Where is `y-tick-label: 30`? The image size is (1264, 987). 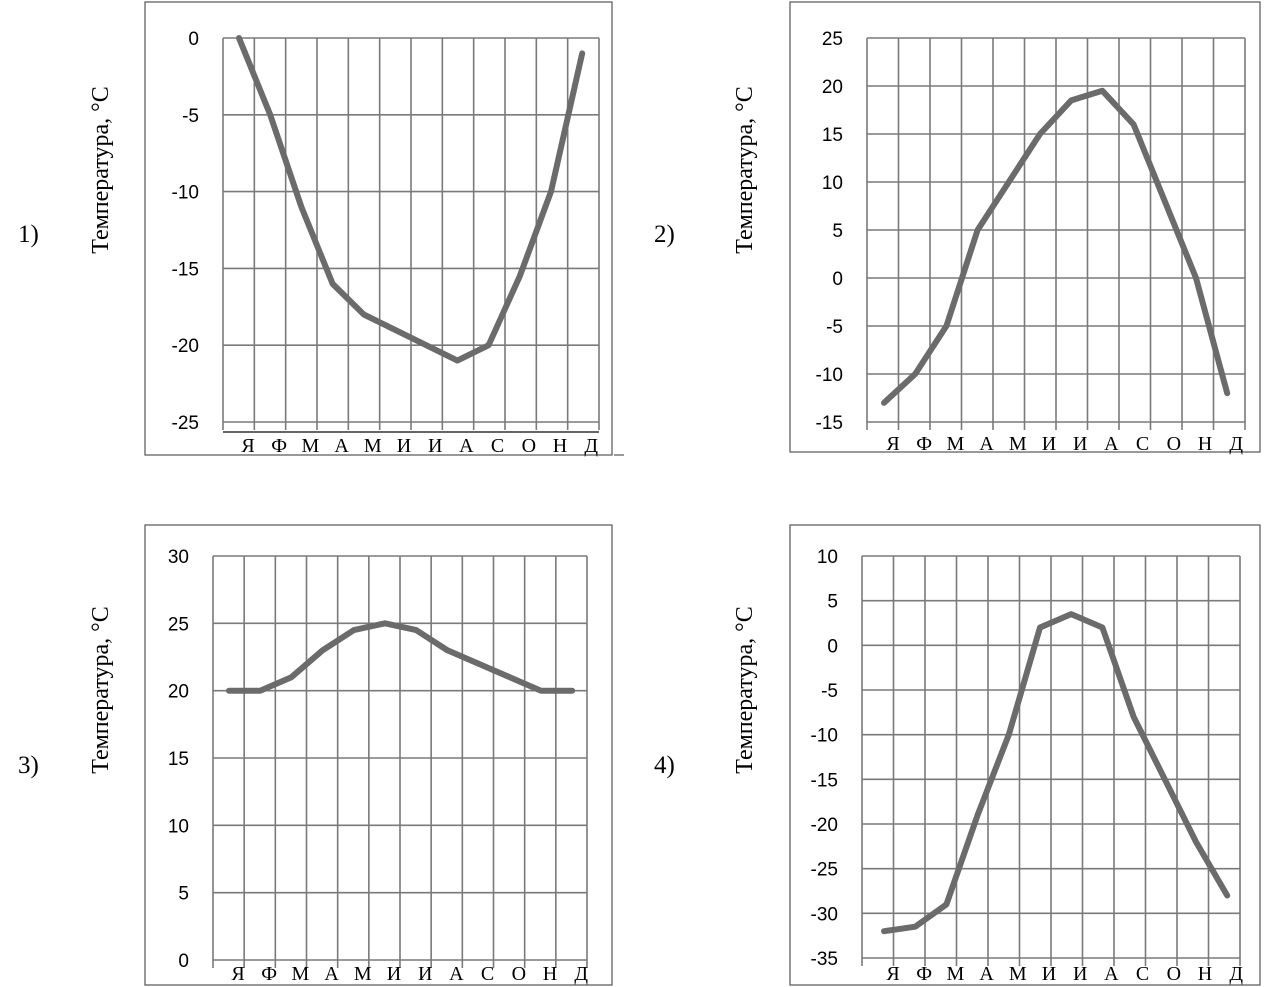
y-tick-label: 30 is located at coordinates (178, 557).